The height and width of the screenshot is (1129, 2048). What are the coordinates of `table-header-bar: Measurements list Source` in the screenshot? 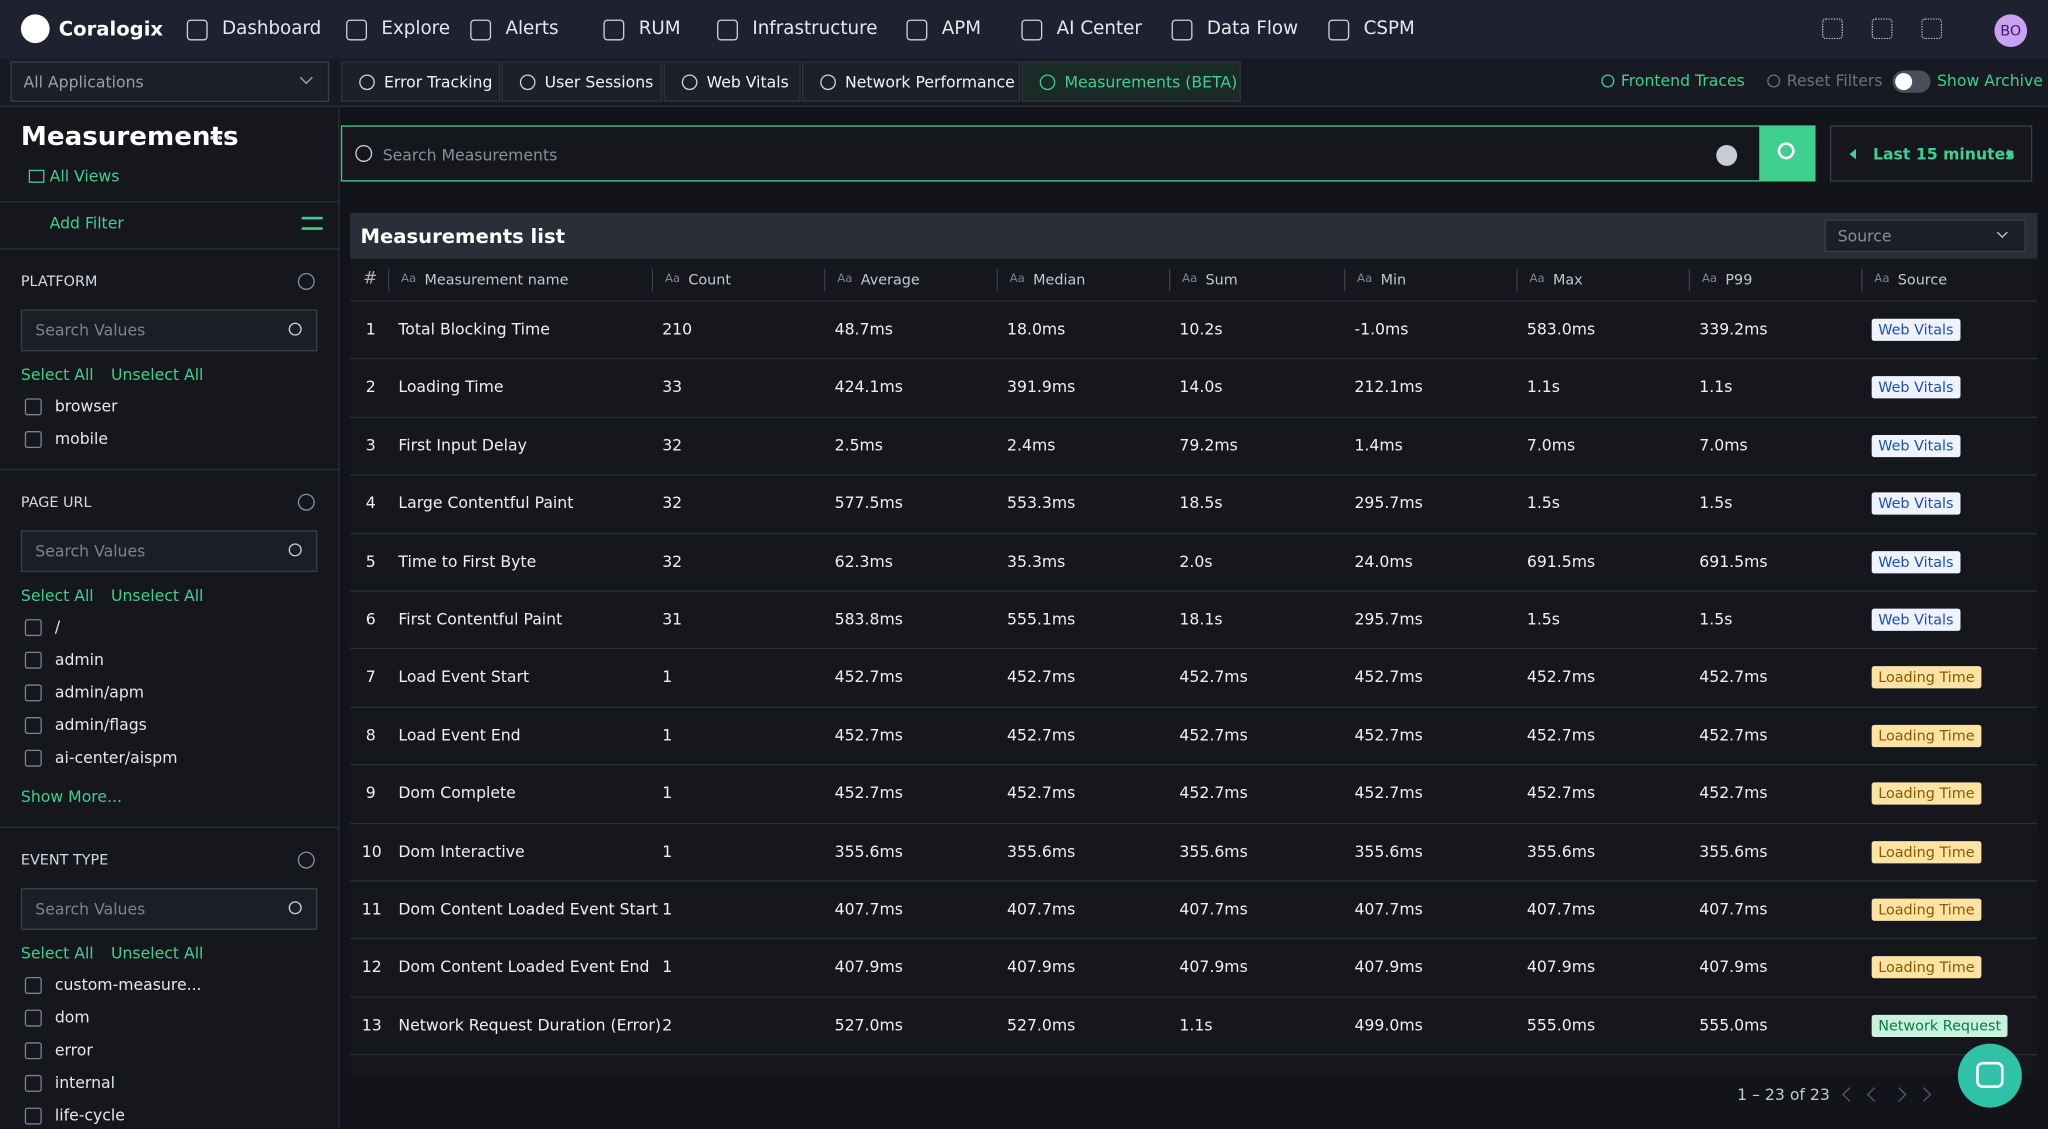 It's located at (1194, 235).